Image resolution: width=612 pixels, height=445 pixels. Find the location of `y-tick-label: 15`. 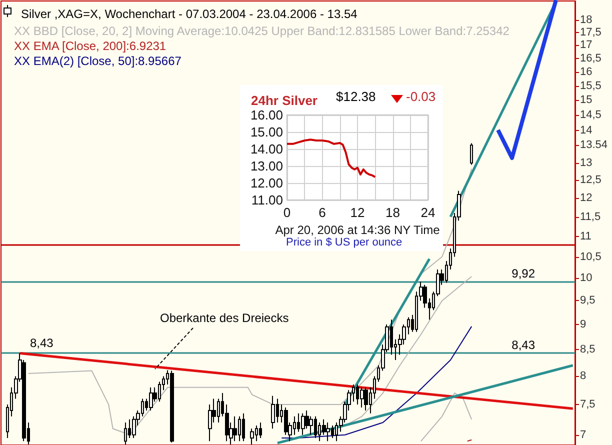

y-tick-label: 15 is located at coordinates (586, 100).